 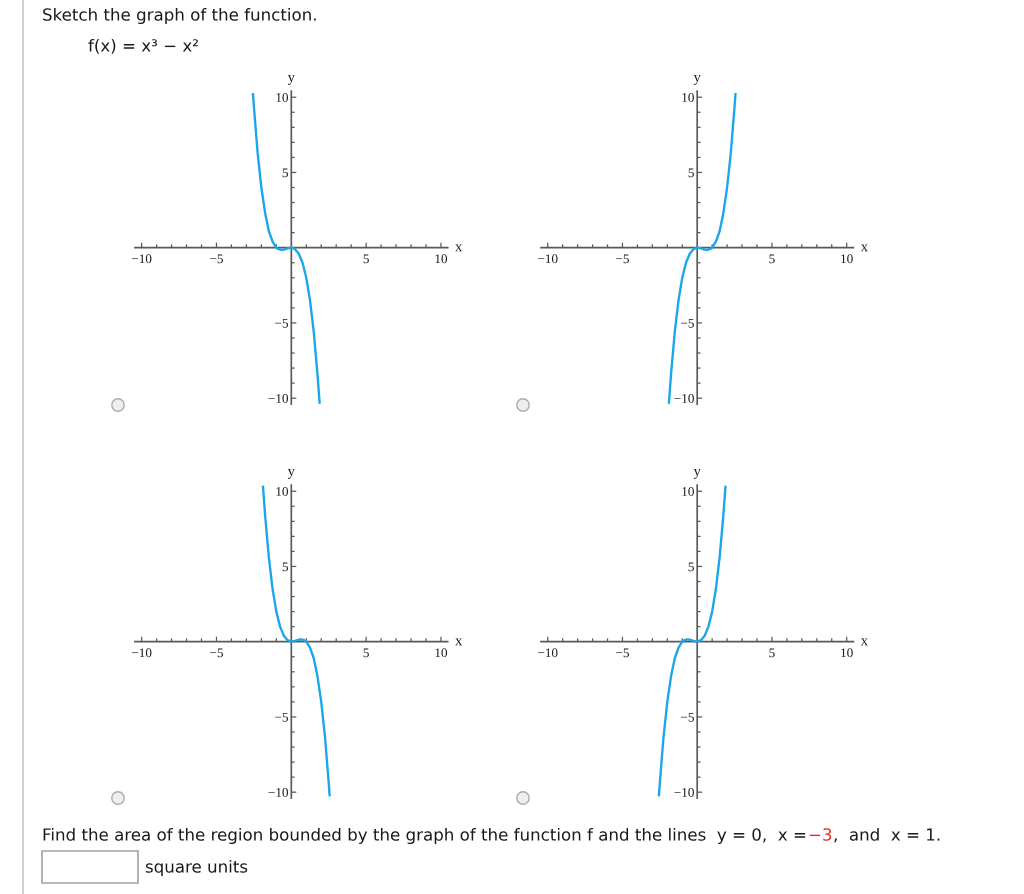 I want to click on chart-subtitle: f(x) = x³ − x², so click(x=143, y=46).